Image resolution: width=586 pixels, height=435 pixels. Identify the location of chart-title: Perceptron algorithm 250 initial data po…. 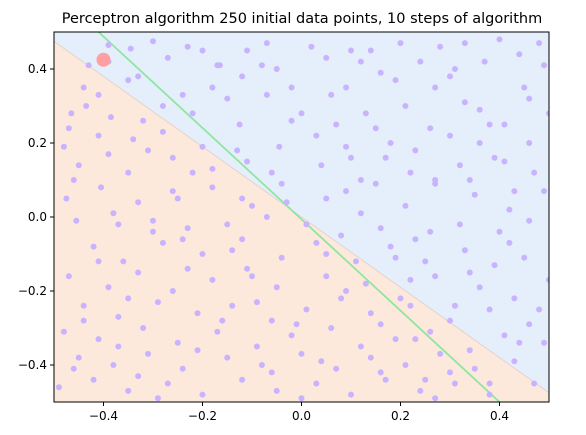
(302, 19).